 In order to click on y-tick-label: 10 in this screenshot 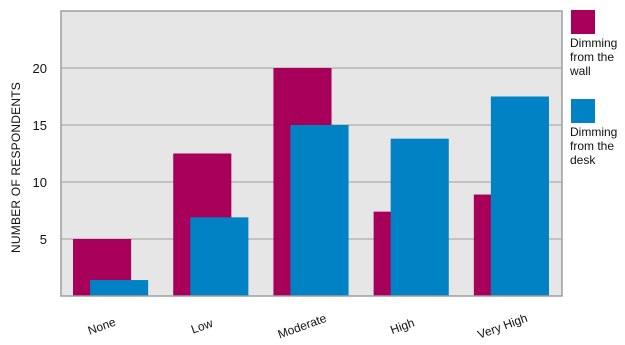, I will do `click(40, 182)`.